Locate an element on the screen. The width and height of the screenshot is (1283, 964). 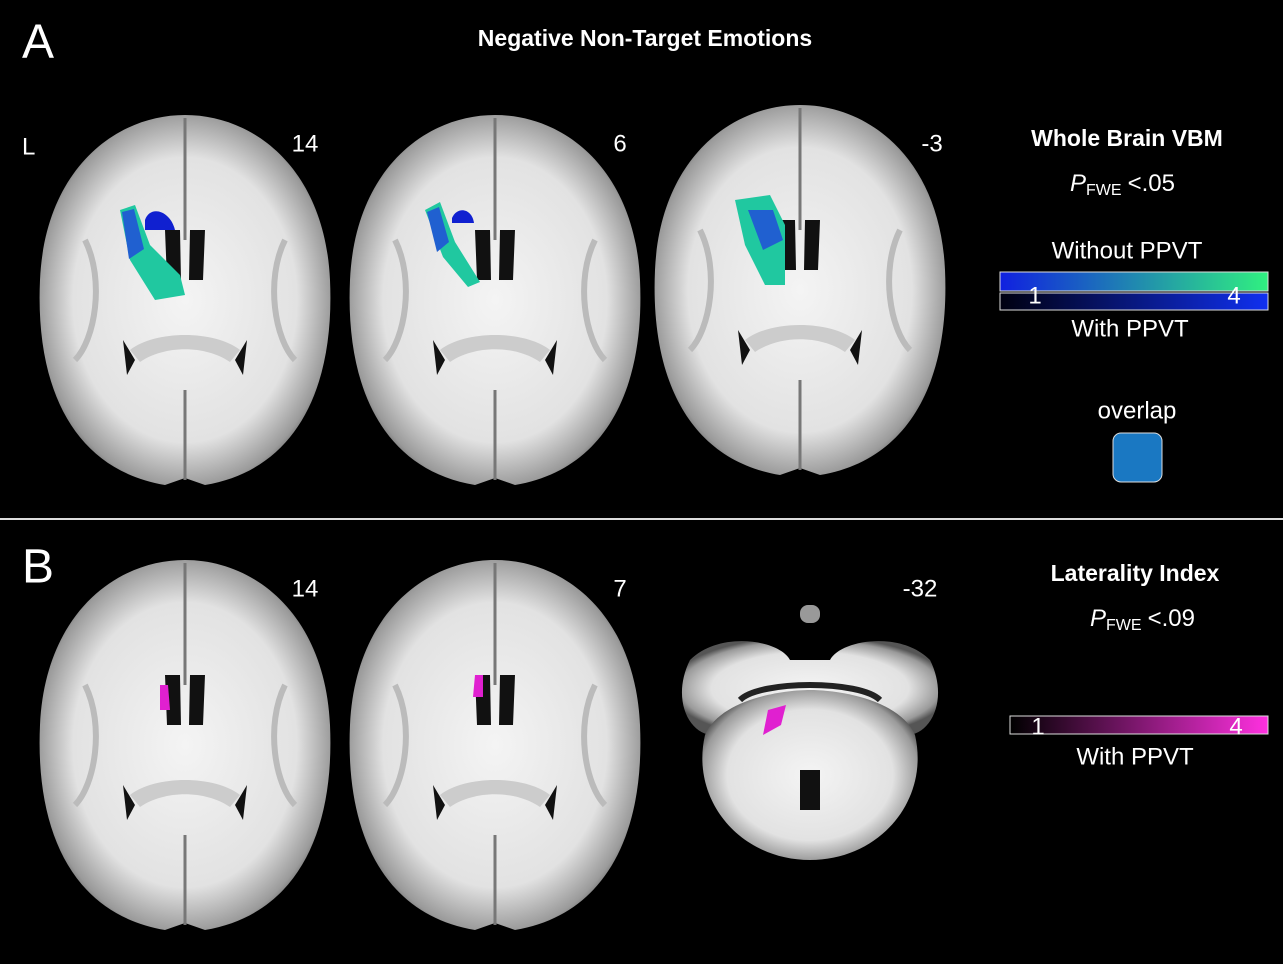
slice-label: 7 is located at coordinates (619, 588).